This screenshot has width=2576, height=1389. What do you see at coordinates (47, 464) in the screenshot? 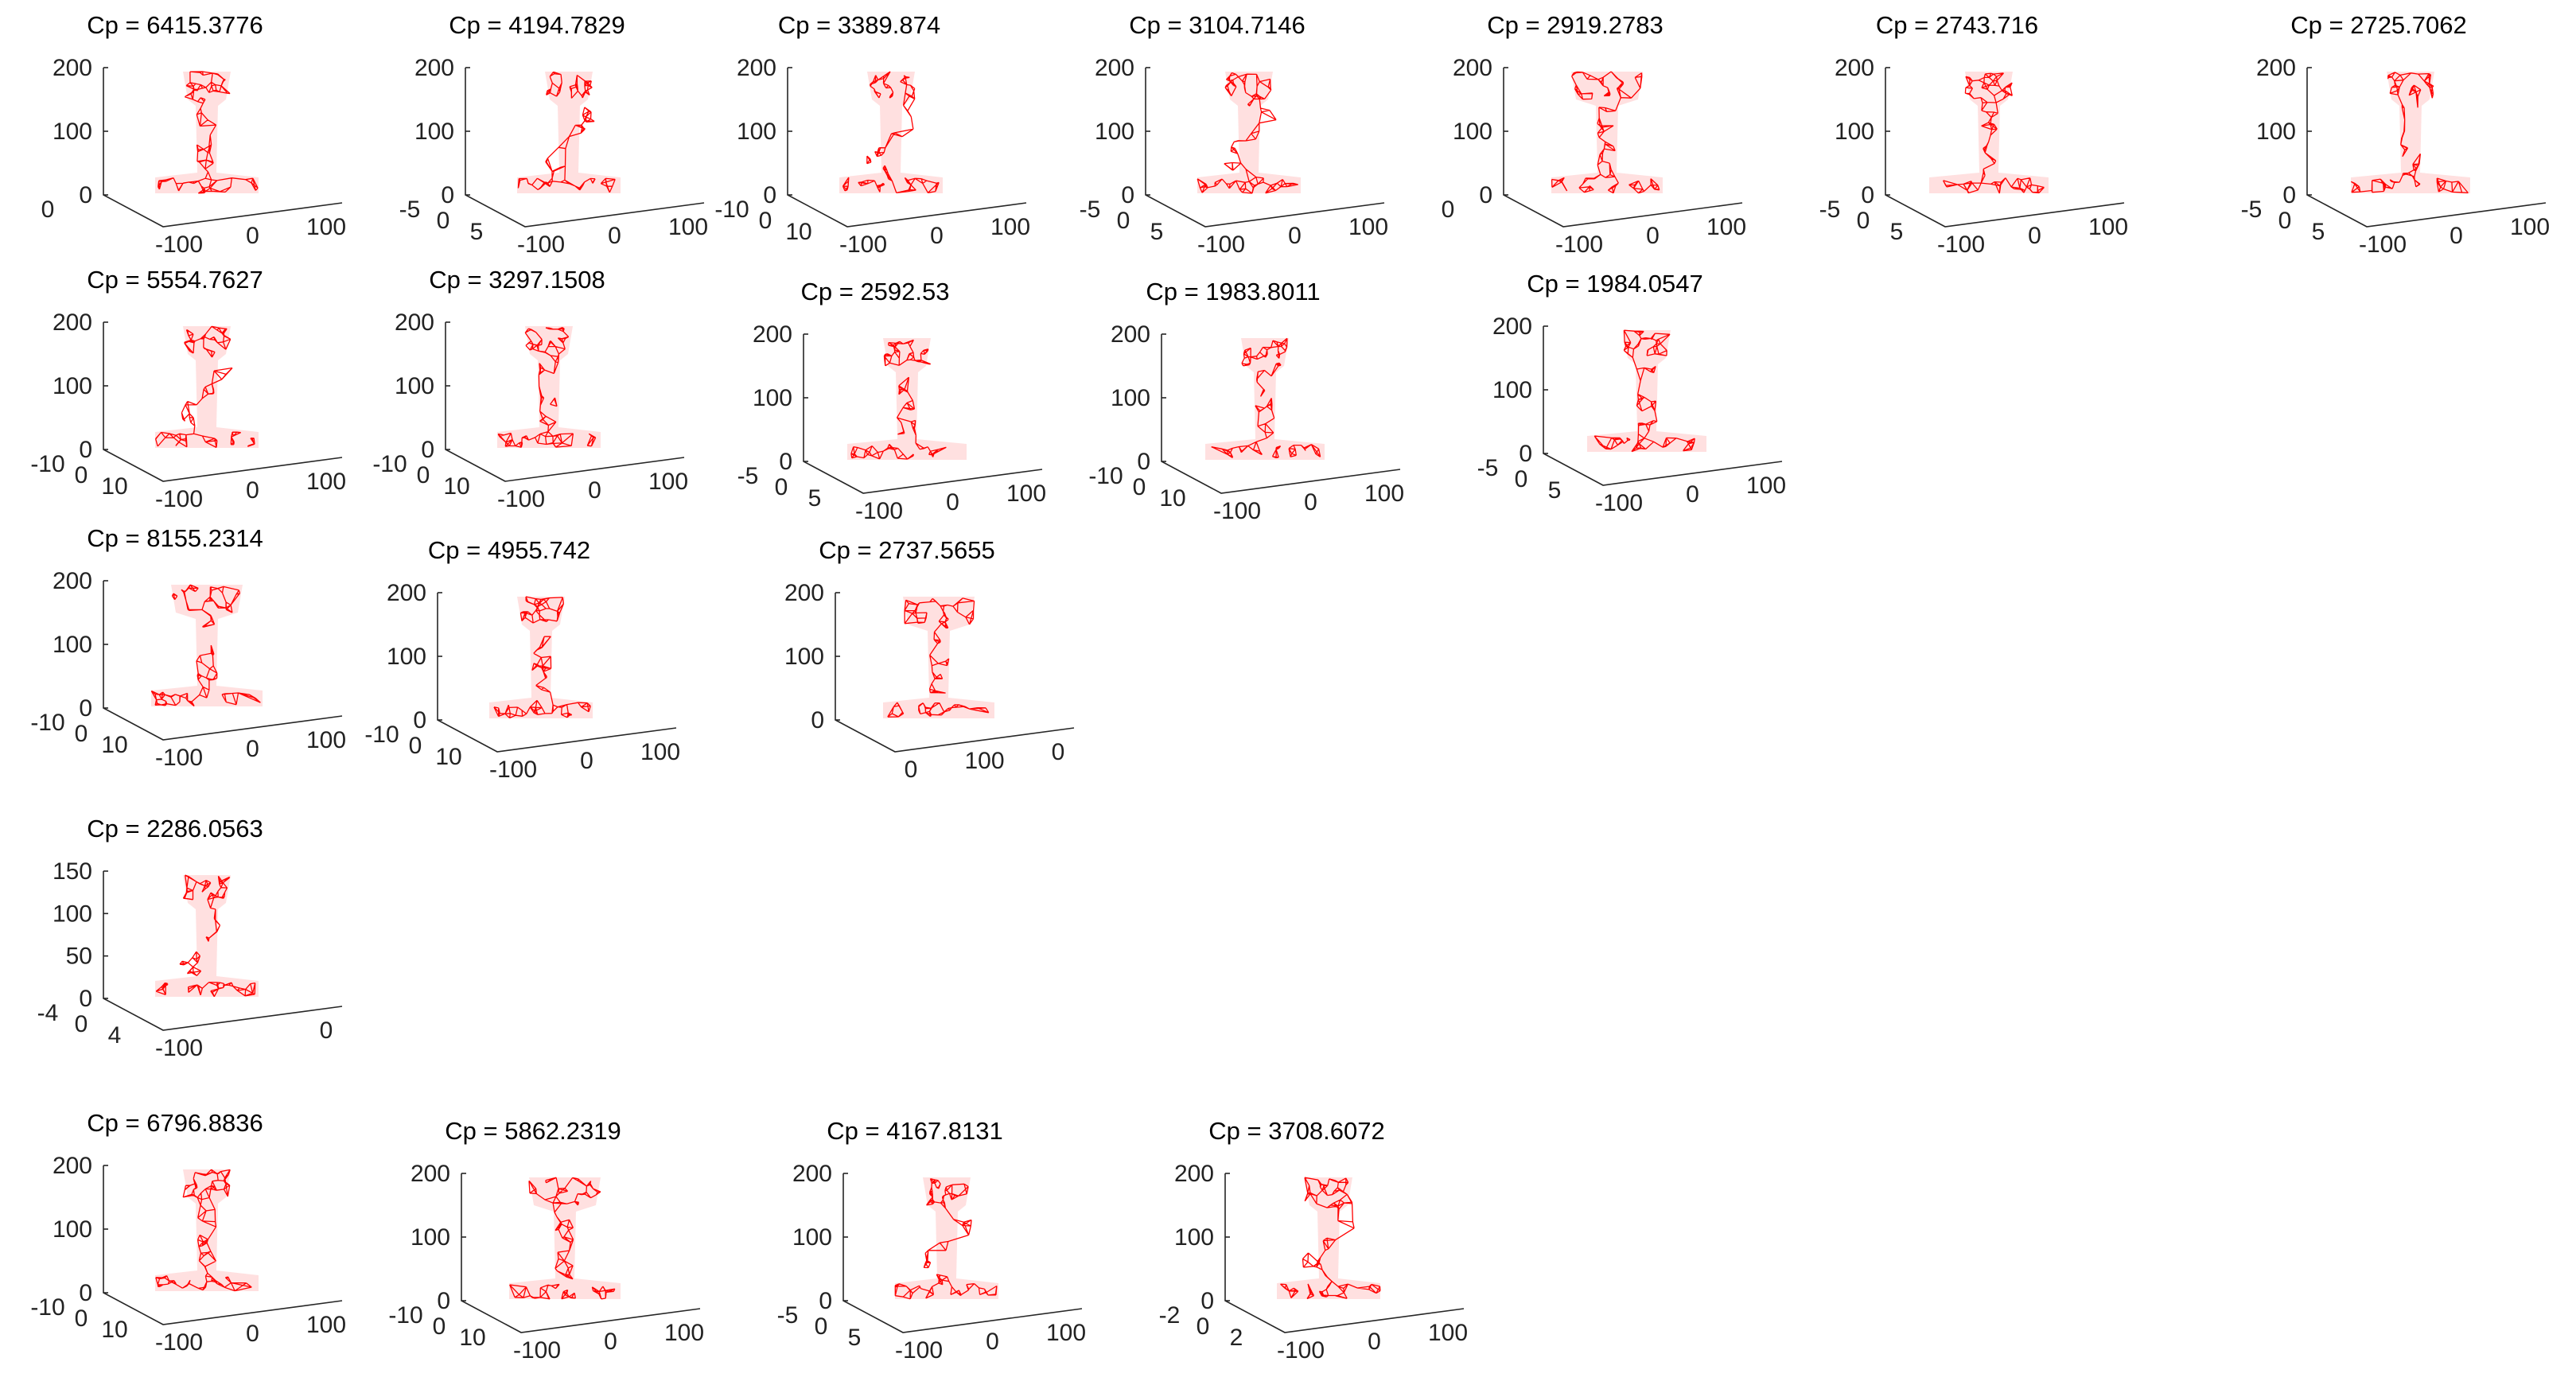
I see `y-tick-label-8-1: -10` at bounding box center [47, 464].